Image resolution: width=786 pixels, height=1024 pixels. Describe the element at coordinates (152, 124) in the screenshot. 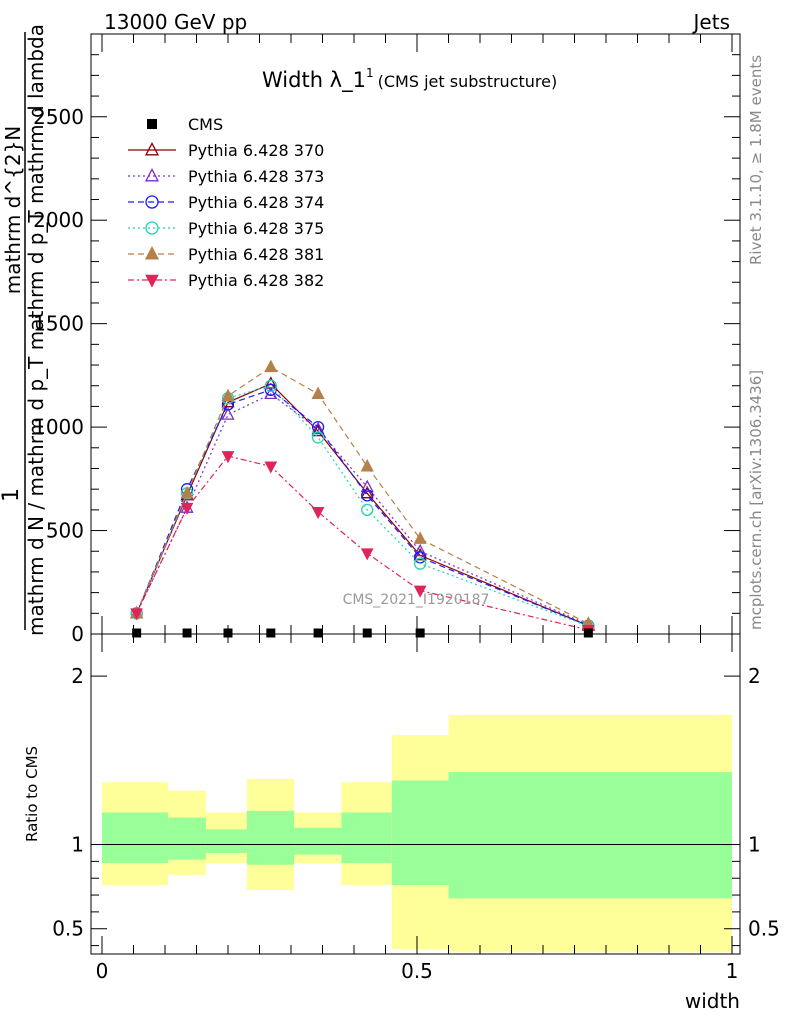

I see `legend-marker-cms` at that location.